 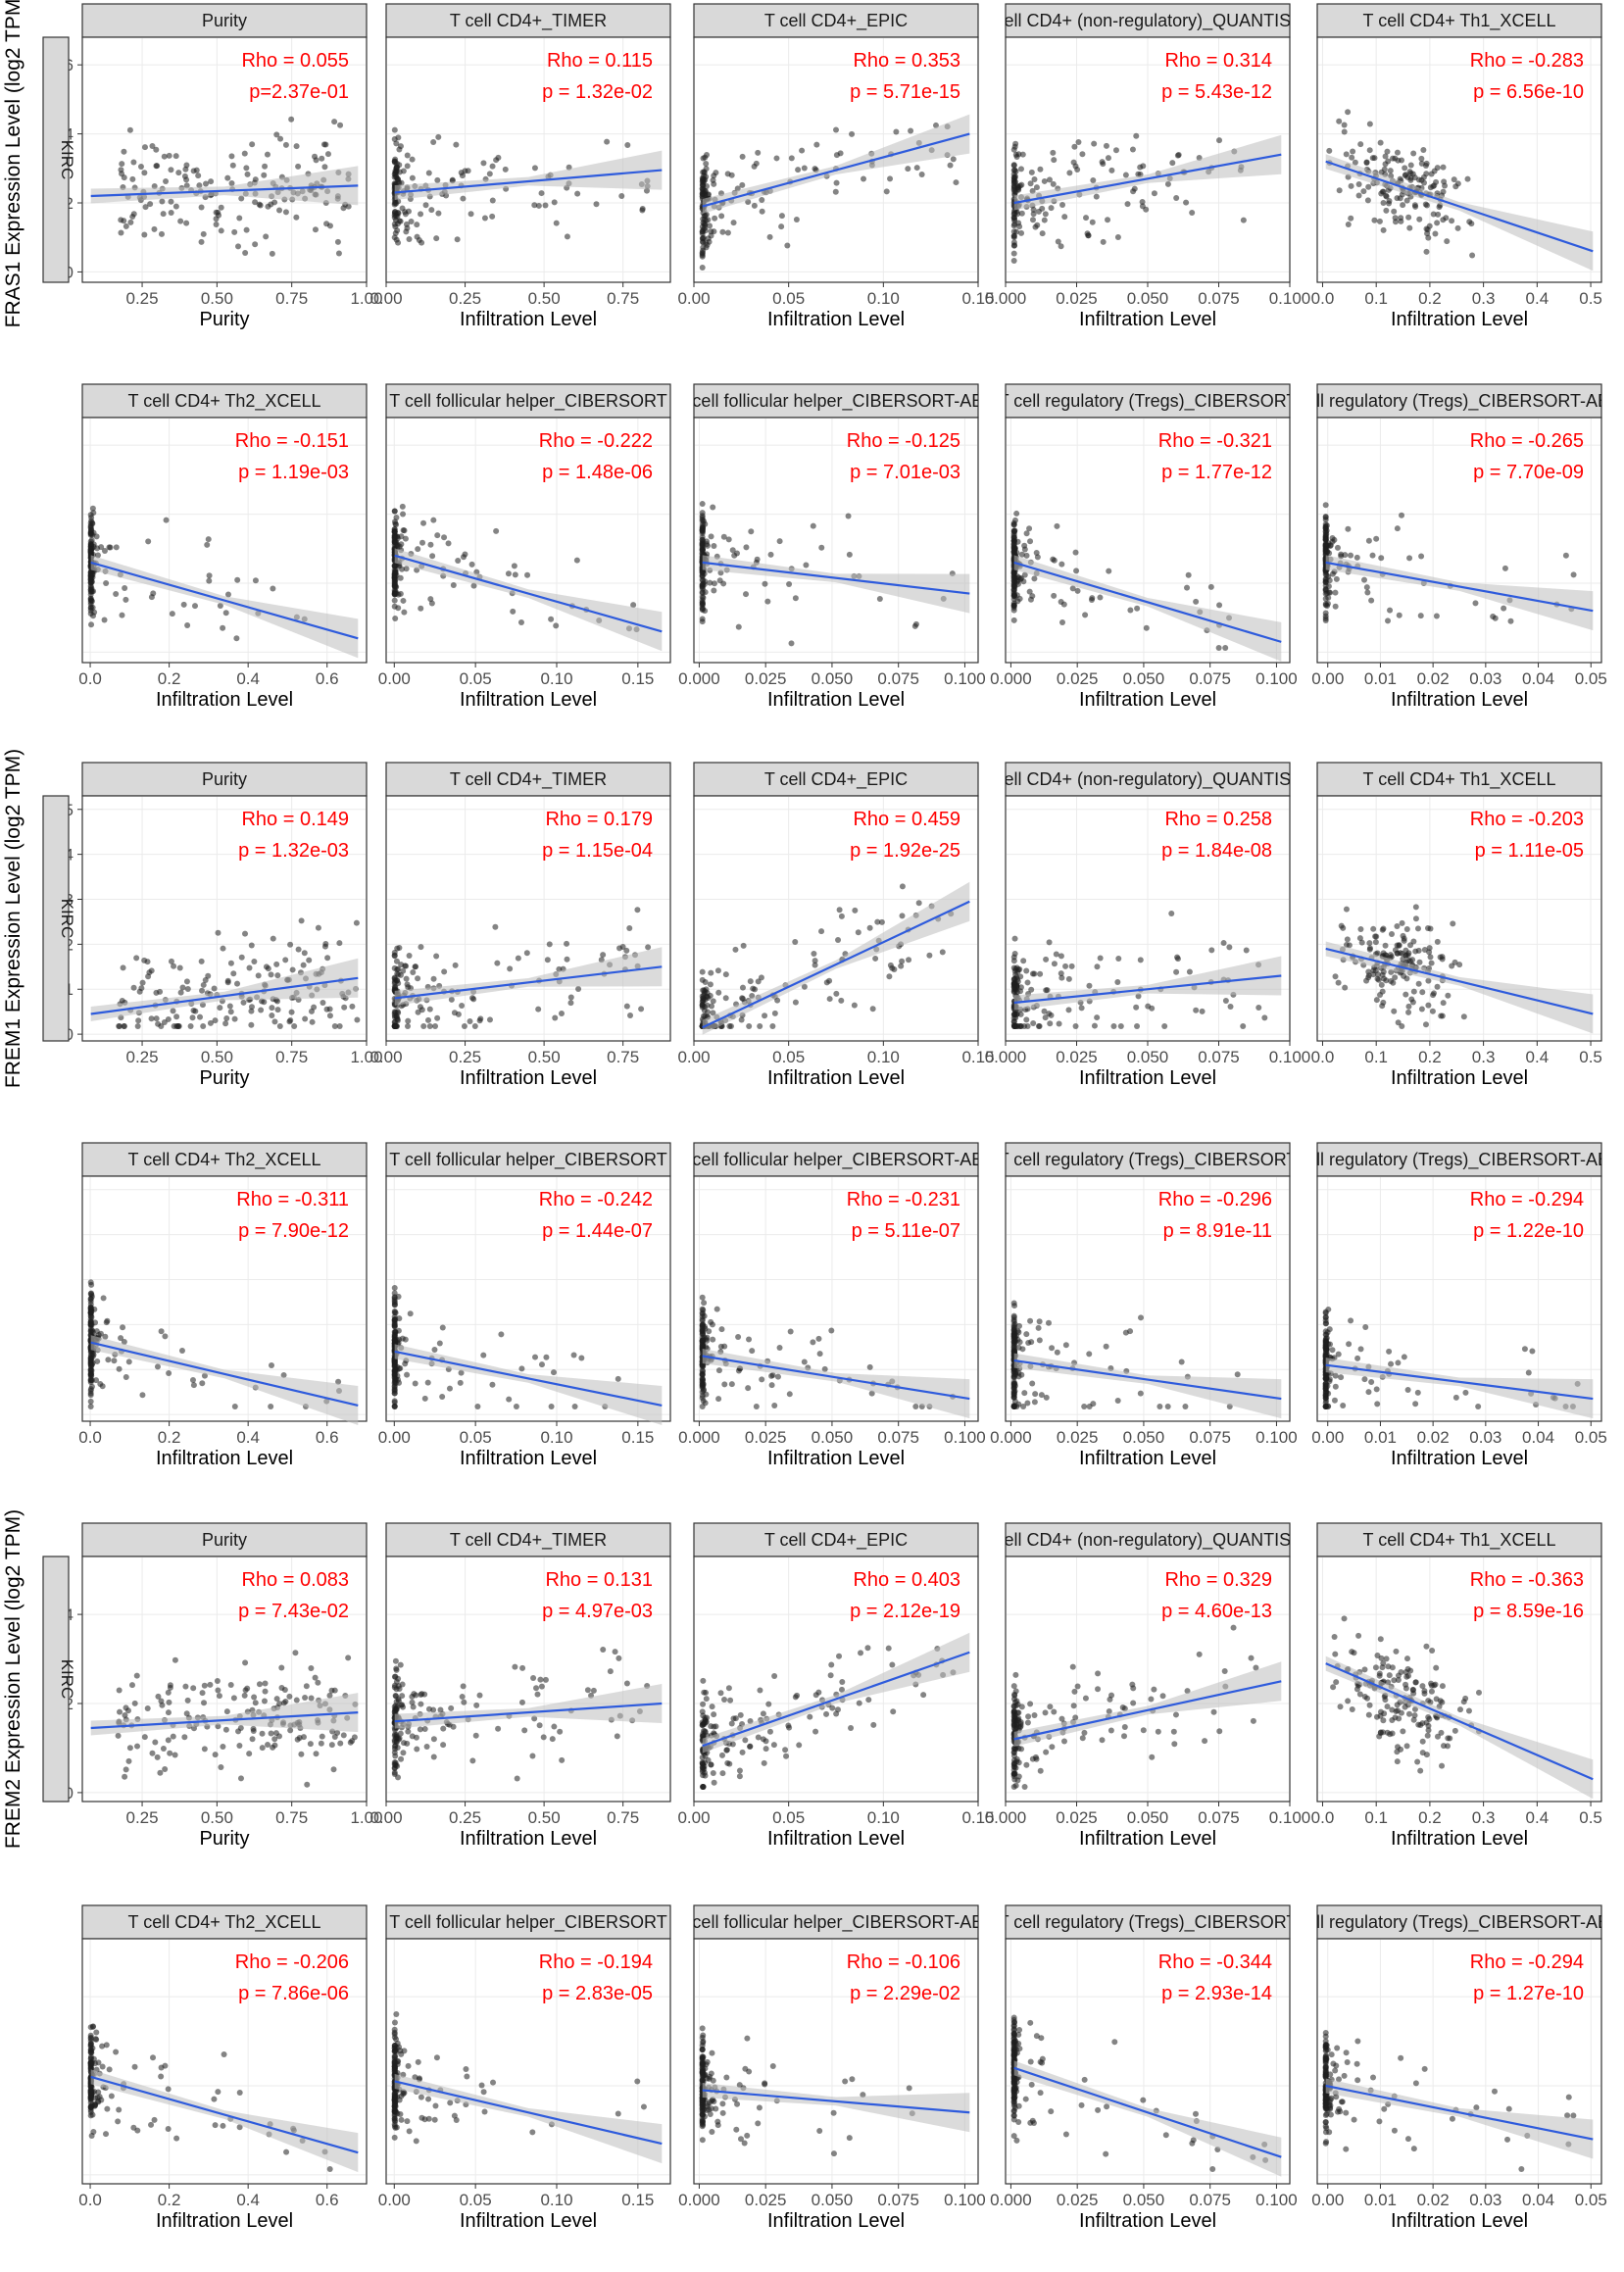 What do you see at coordinates (248, 1438) in the screenshot?
I see `x-tick-label: 0.4` at bounding box center [248, 1438].